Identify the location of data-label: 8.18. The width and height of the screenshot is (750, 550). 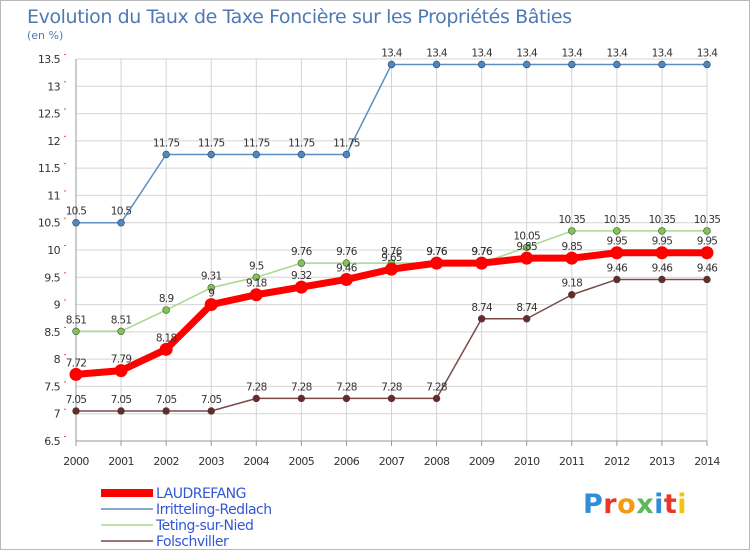
(166, 338).